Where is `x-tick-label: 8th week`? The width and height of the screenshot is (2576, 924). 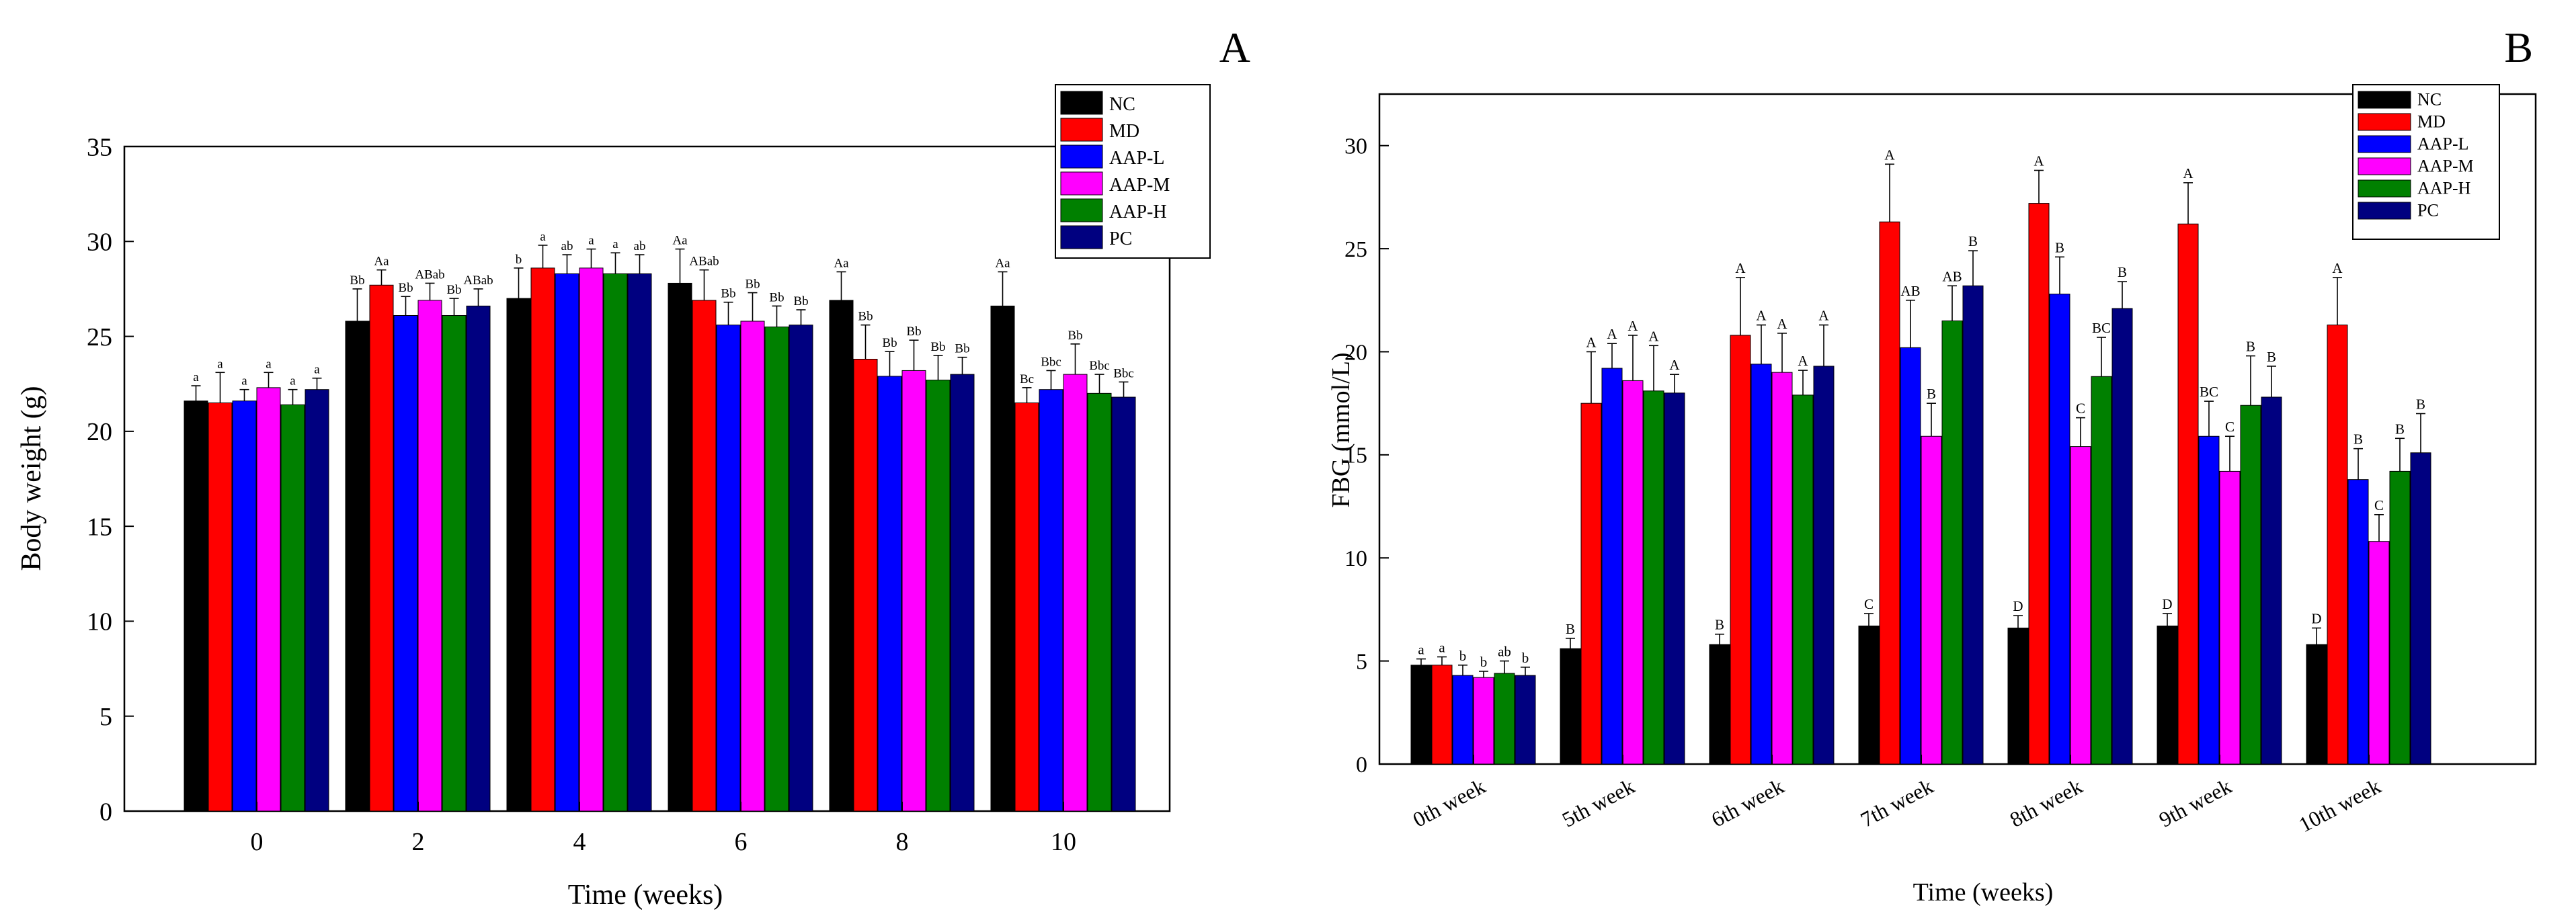 x-tick-label: 8th week is located at coordinates (2046, 802).